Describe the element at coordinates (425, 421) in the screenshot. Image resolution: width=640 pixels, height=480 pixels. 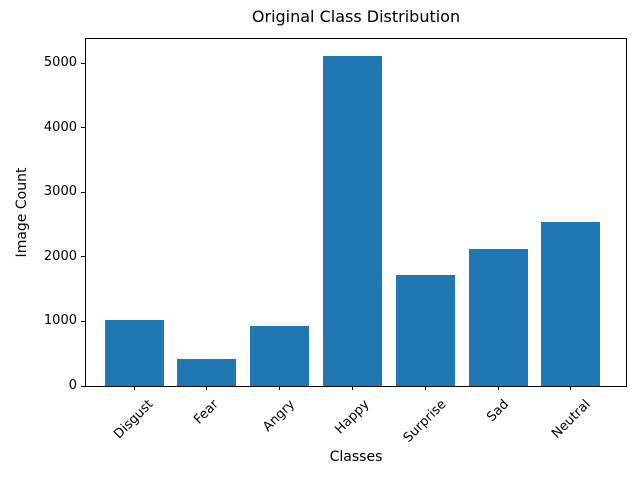
I see `x-tick-label: Surprise` at that location.